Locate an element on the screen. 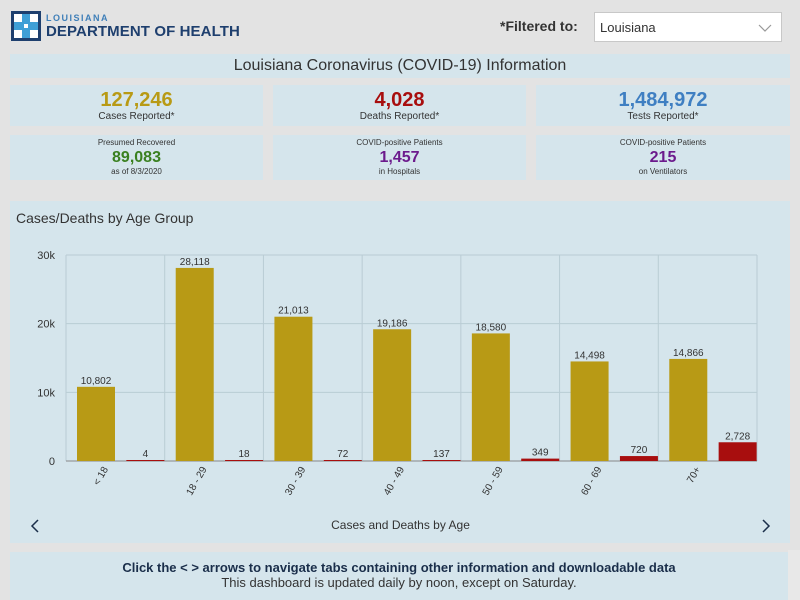 Image resolution: width=800 pixels, height=600 pixels. recovered-value: 89,083 is located at coordinates (136, 157).